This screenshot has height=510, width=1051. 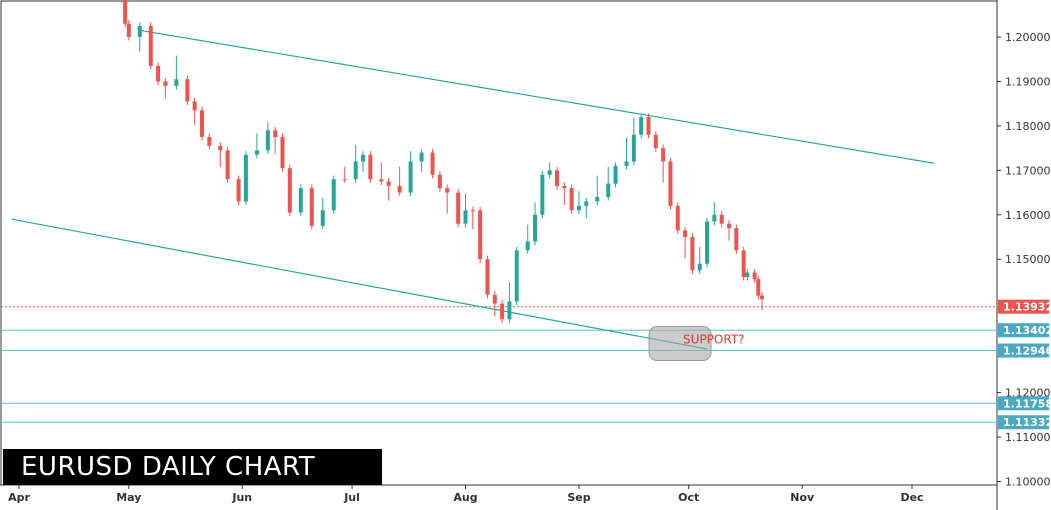 I want to click on x-tick-label: Oct, so click(x=688, y=497).